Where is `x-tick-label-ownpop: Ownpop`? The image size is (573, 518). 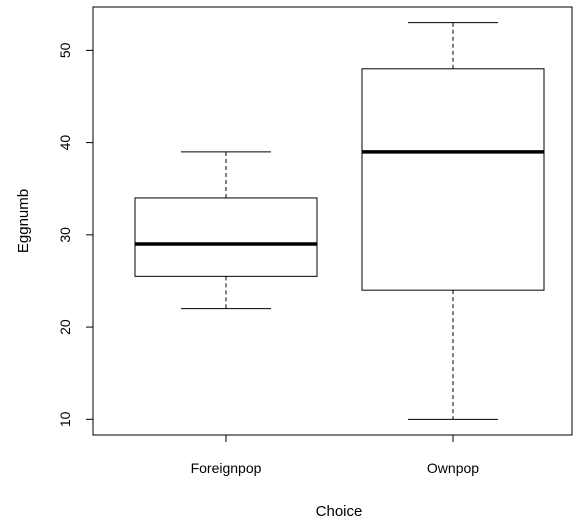 x-tick-label-ownpop: Ownpop is located at coordinates (453, 468).